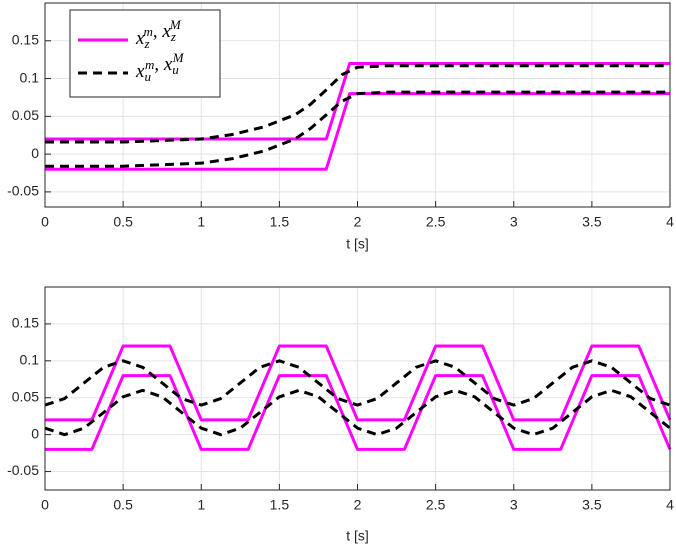 This screenshot has width=676, height=547. Describe the element at coordinates (160, 67) in the screenshot. I see `legend-label: xum, xuM` at that location.